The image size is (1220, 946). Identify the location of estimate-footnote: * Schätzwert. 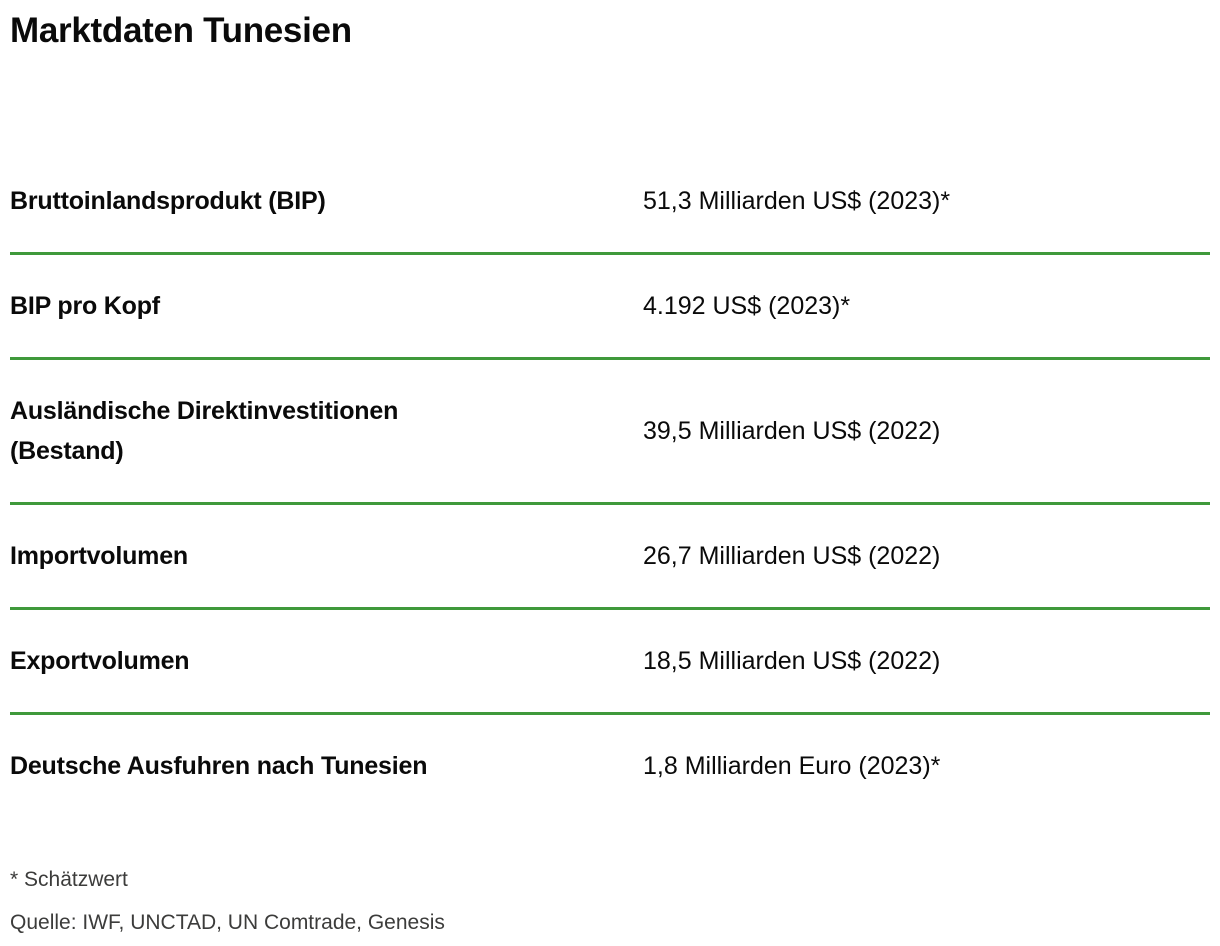
(69, 879).